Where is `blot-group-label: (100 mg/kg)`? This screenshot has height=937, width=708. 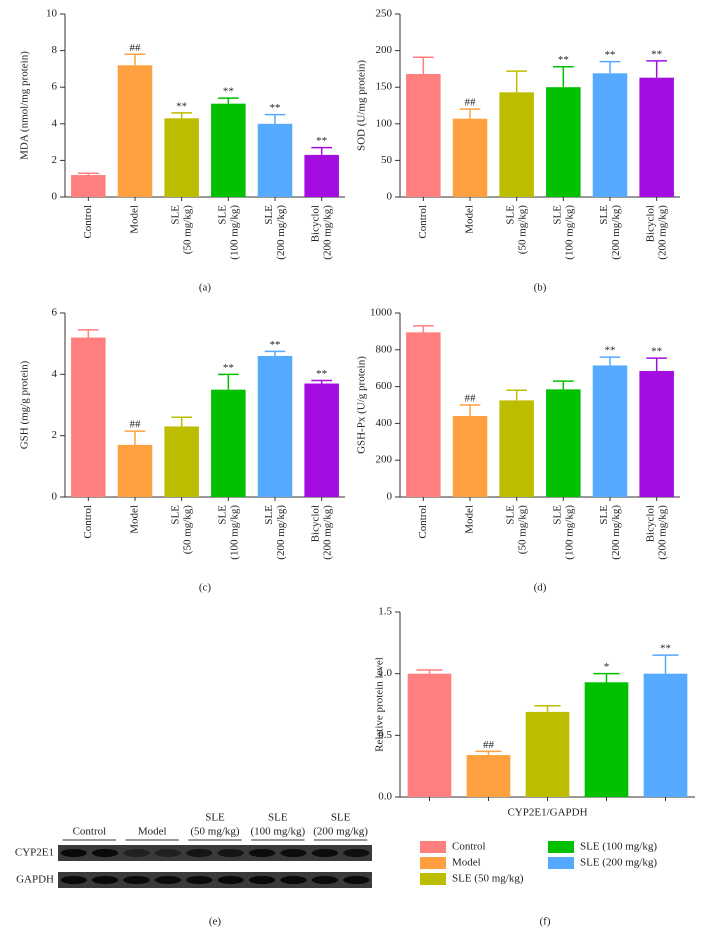
blot-group-label: (100 mg/kg) is located at coordinates (277, 832).